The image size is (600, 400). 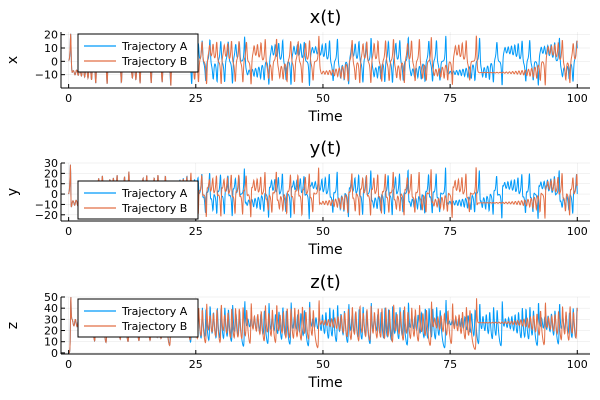 What do you see at coordinates (325, 282) in the screenshot?
I see `chart-title: z(t)` at bounding box center [325, 282].